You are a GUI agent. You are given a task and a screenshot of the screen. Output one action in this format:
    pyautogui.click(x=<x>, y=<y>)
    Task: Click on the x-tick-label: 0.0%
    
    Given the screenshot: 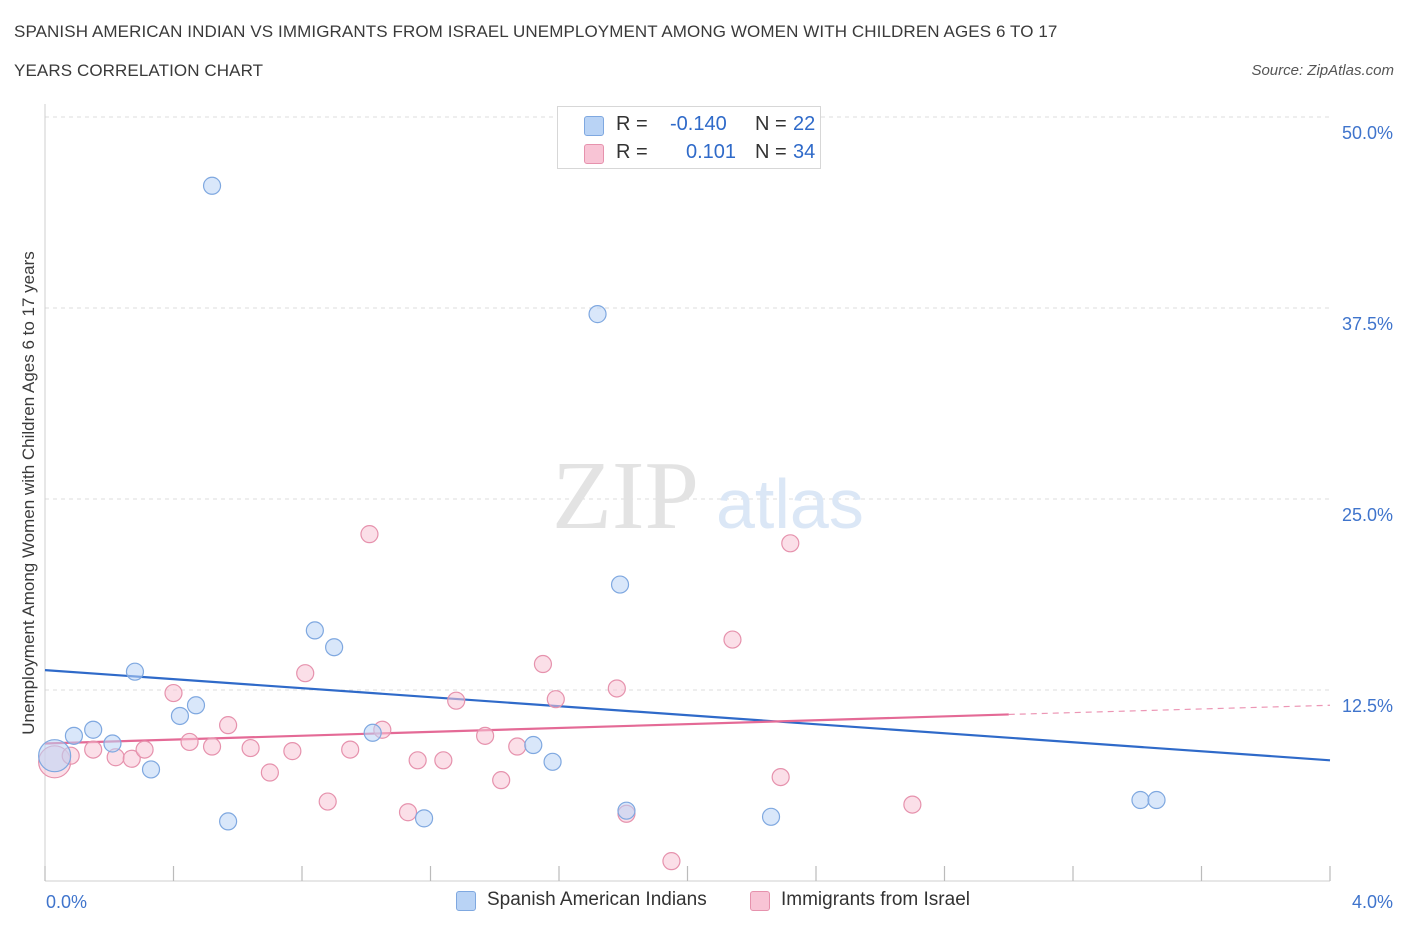 What is the action you would take?
    pyautogui.click(x=66, y=902)
    